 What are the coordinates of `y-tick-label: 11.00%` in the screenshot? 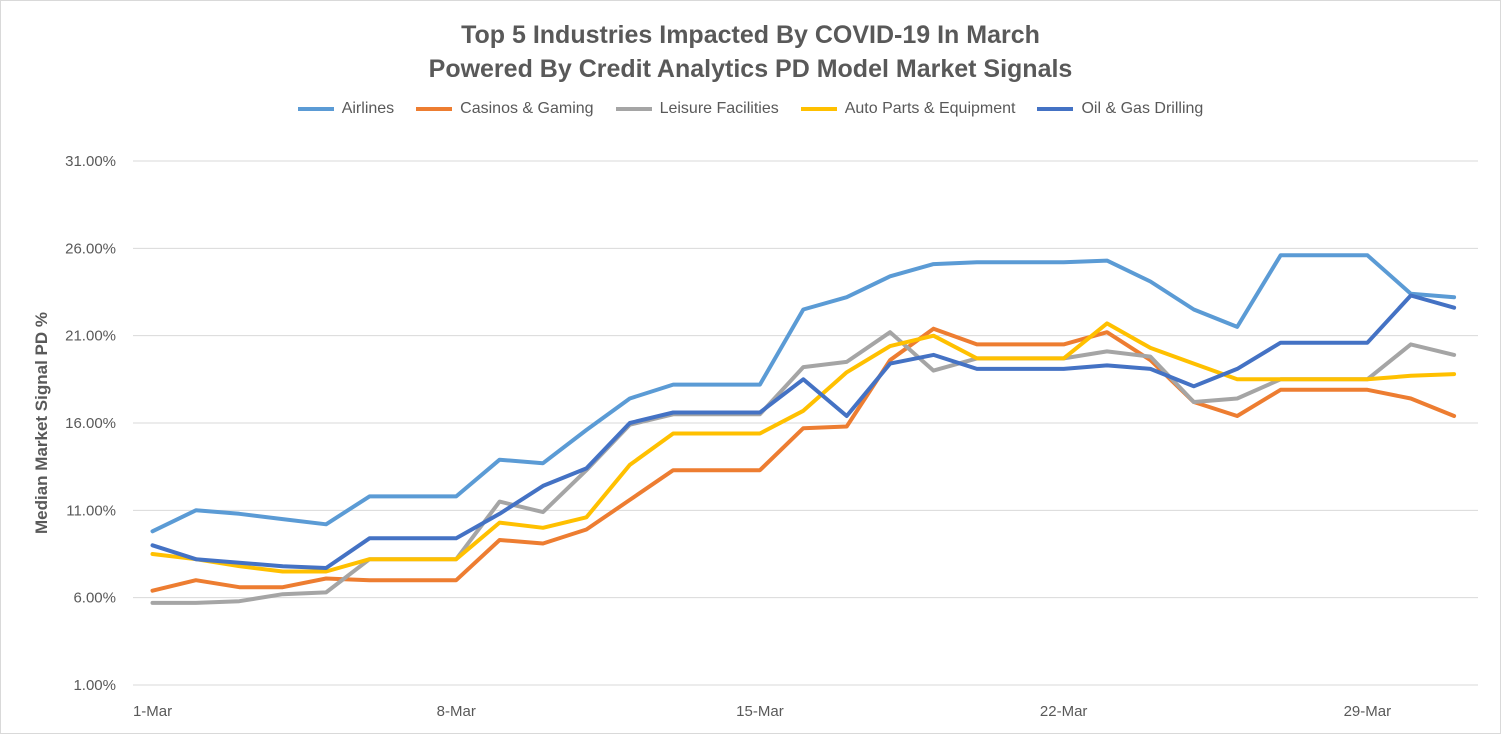 It's located at (91, 510).